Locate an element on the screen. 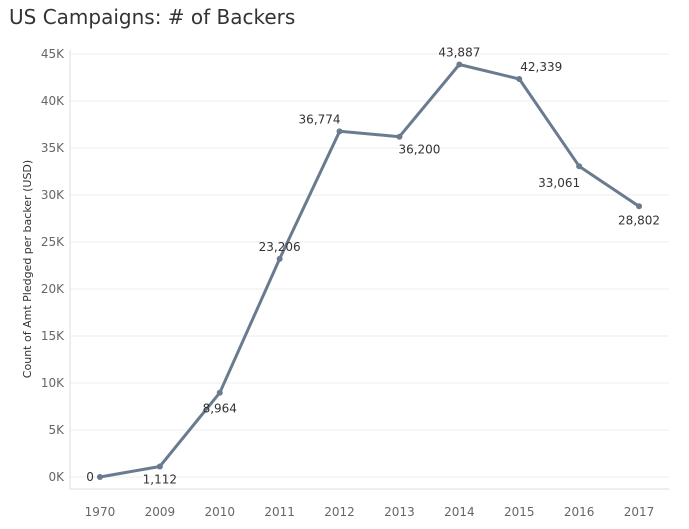 Image resolution: width=689 pixels, height=529 pixels. x-tick-label: 2013 is located at coordinates (399, 512).